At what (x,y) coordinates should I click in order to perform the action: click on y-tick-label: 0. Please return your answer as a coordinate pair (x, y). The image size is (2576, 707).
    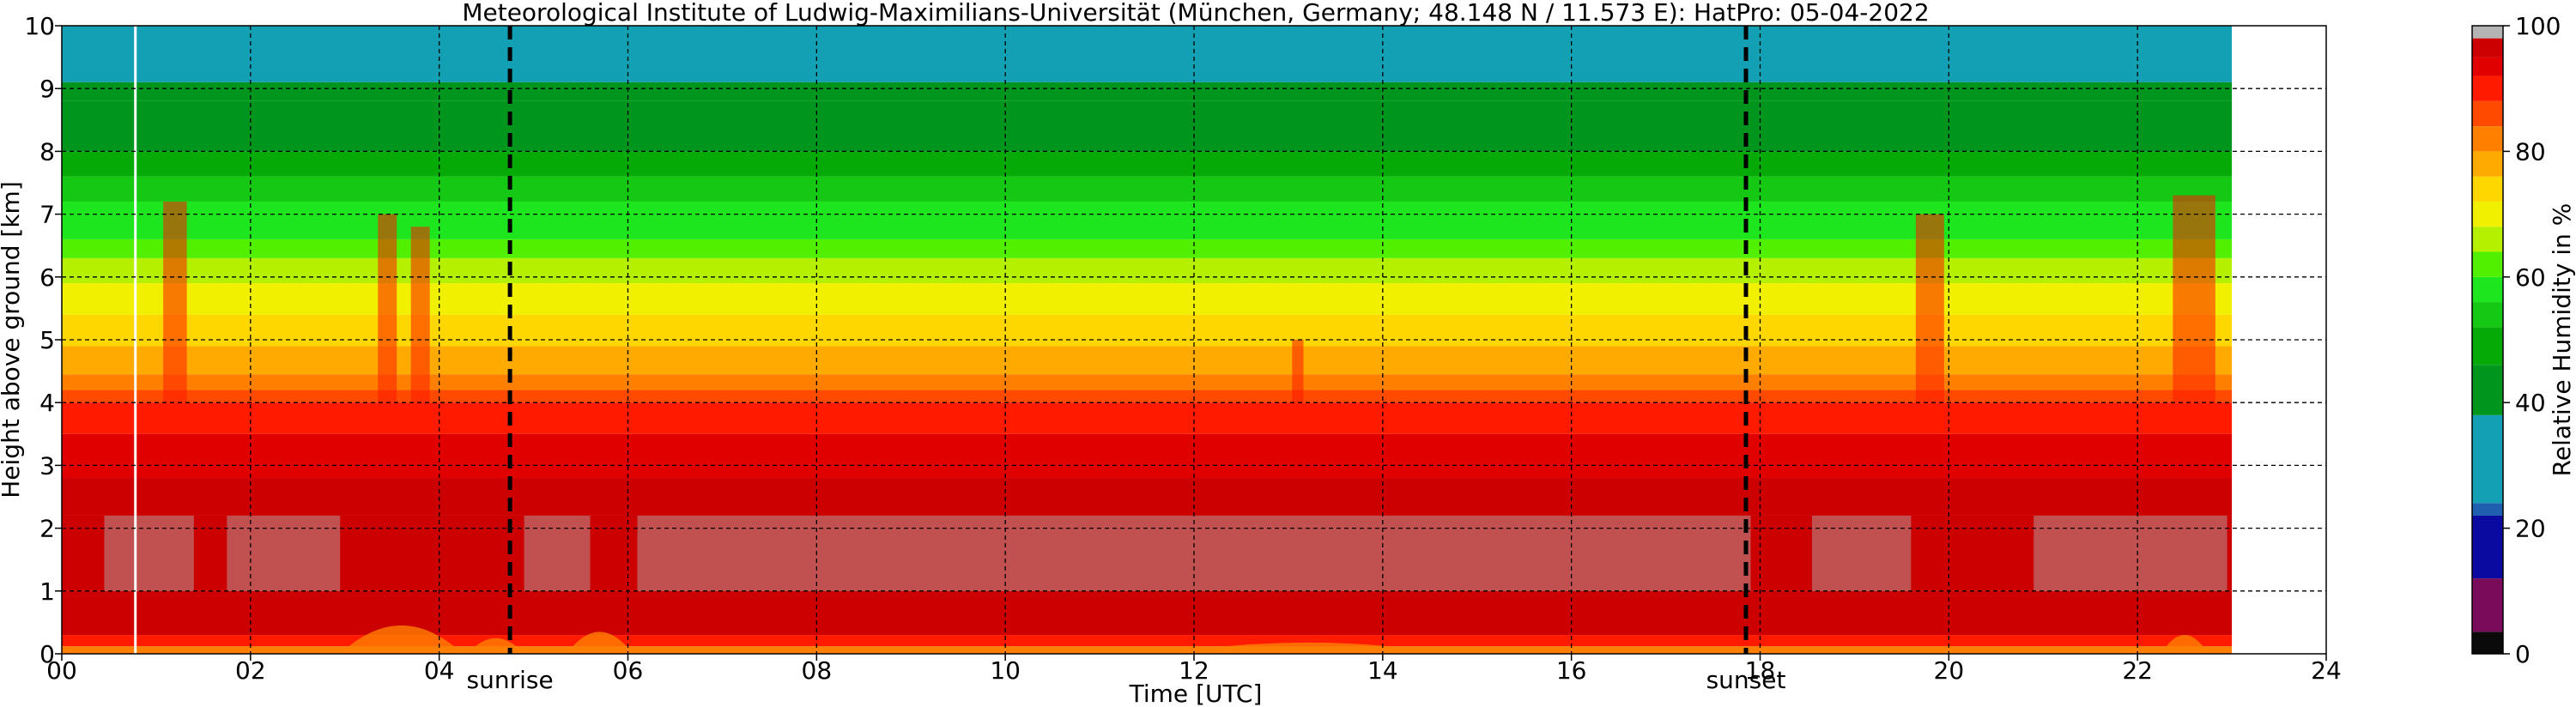
    Looking at the image, I should click on (47, 654).